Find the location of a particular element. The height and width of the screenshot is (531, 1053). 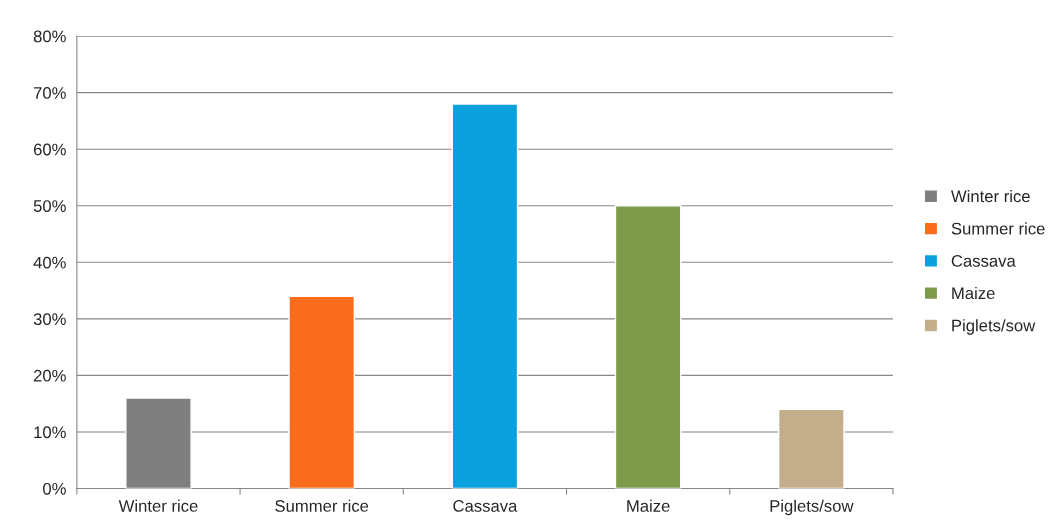

y-tick-label: 50% is located at coordinates (49, 206).